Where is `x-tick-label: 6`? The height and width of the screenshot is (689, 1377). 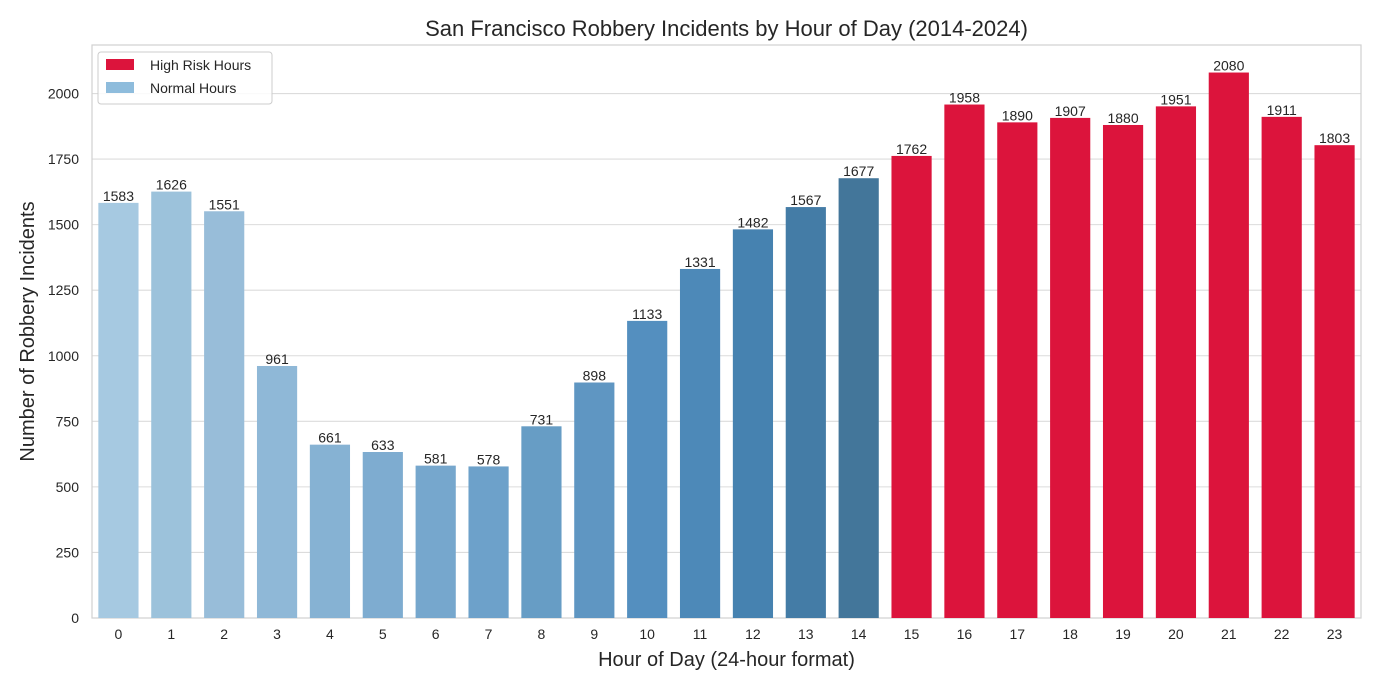 x-tick-label: 6 is located at coordinates (436, 634).